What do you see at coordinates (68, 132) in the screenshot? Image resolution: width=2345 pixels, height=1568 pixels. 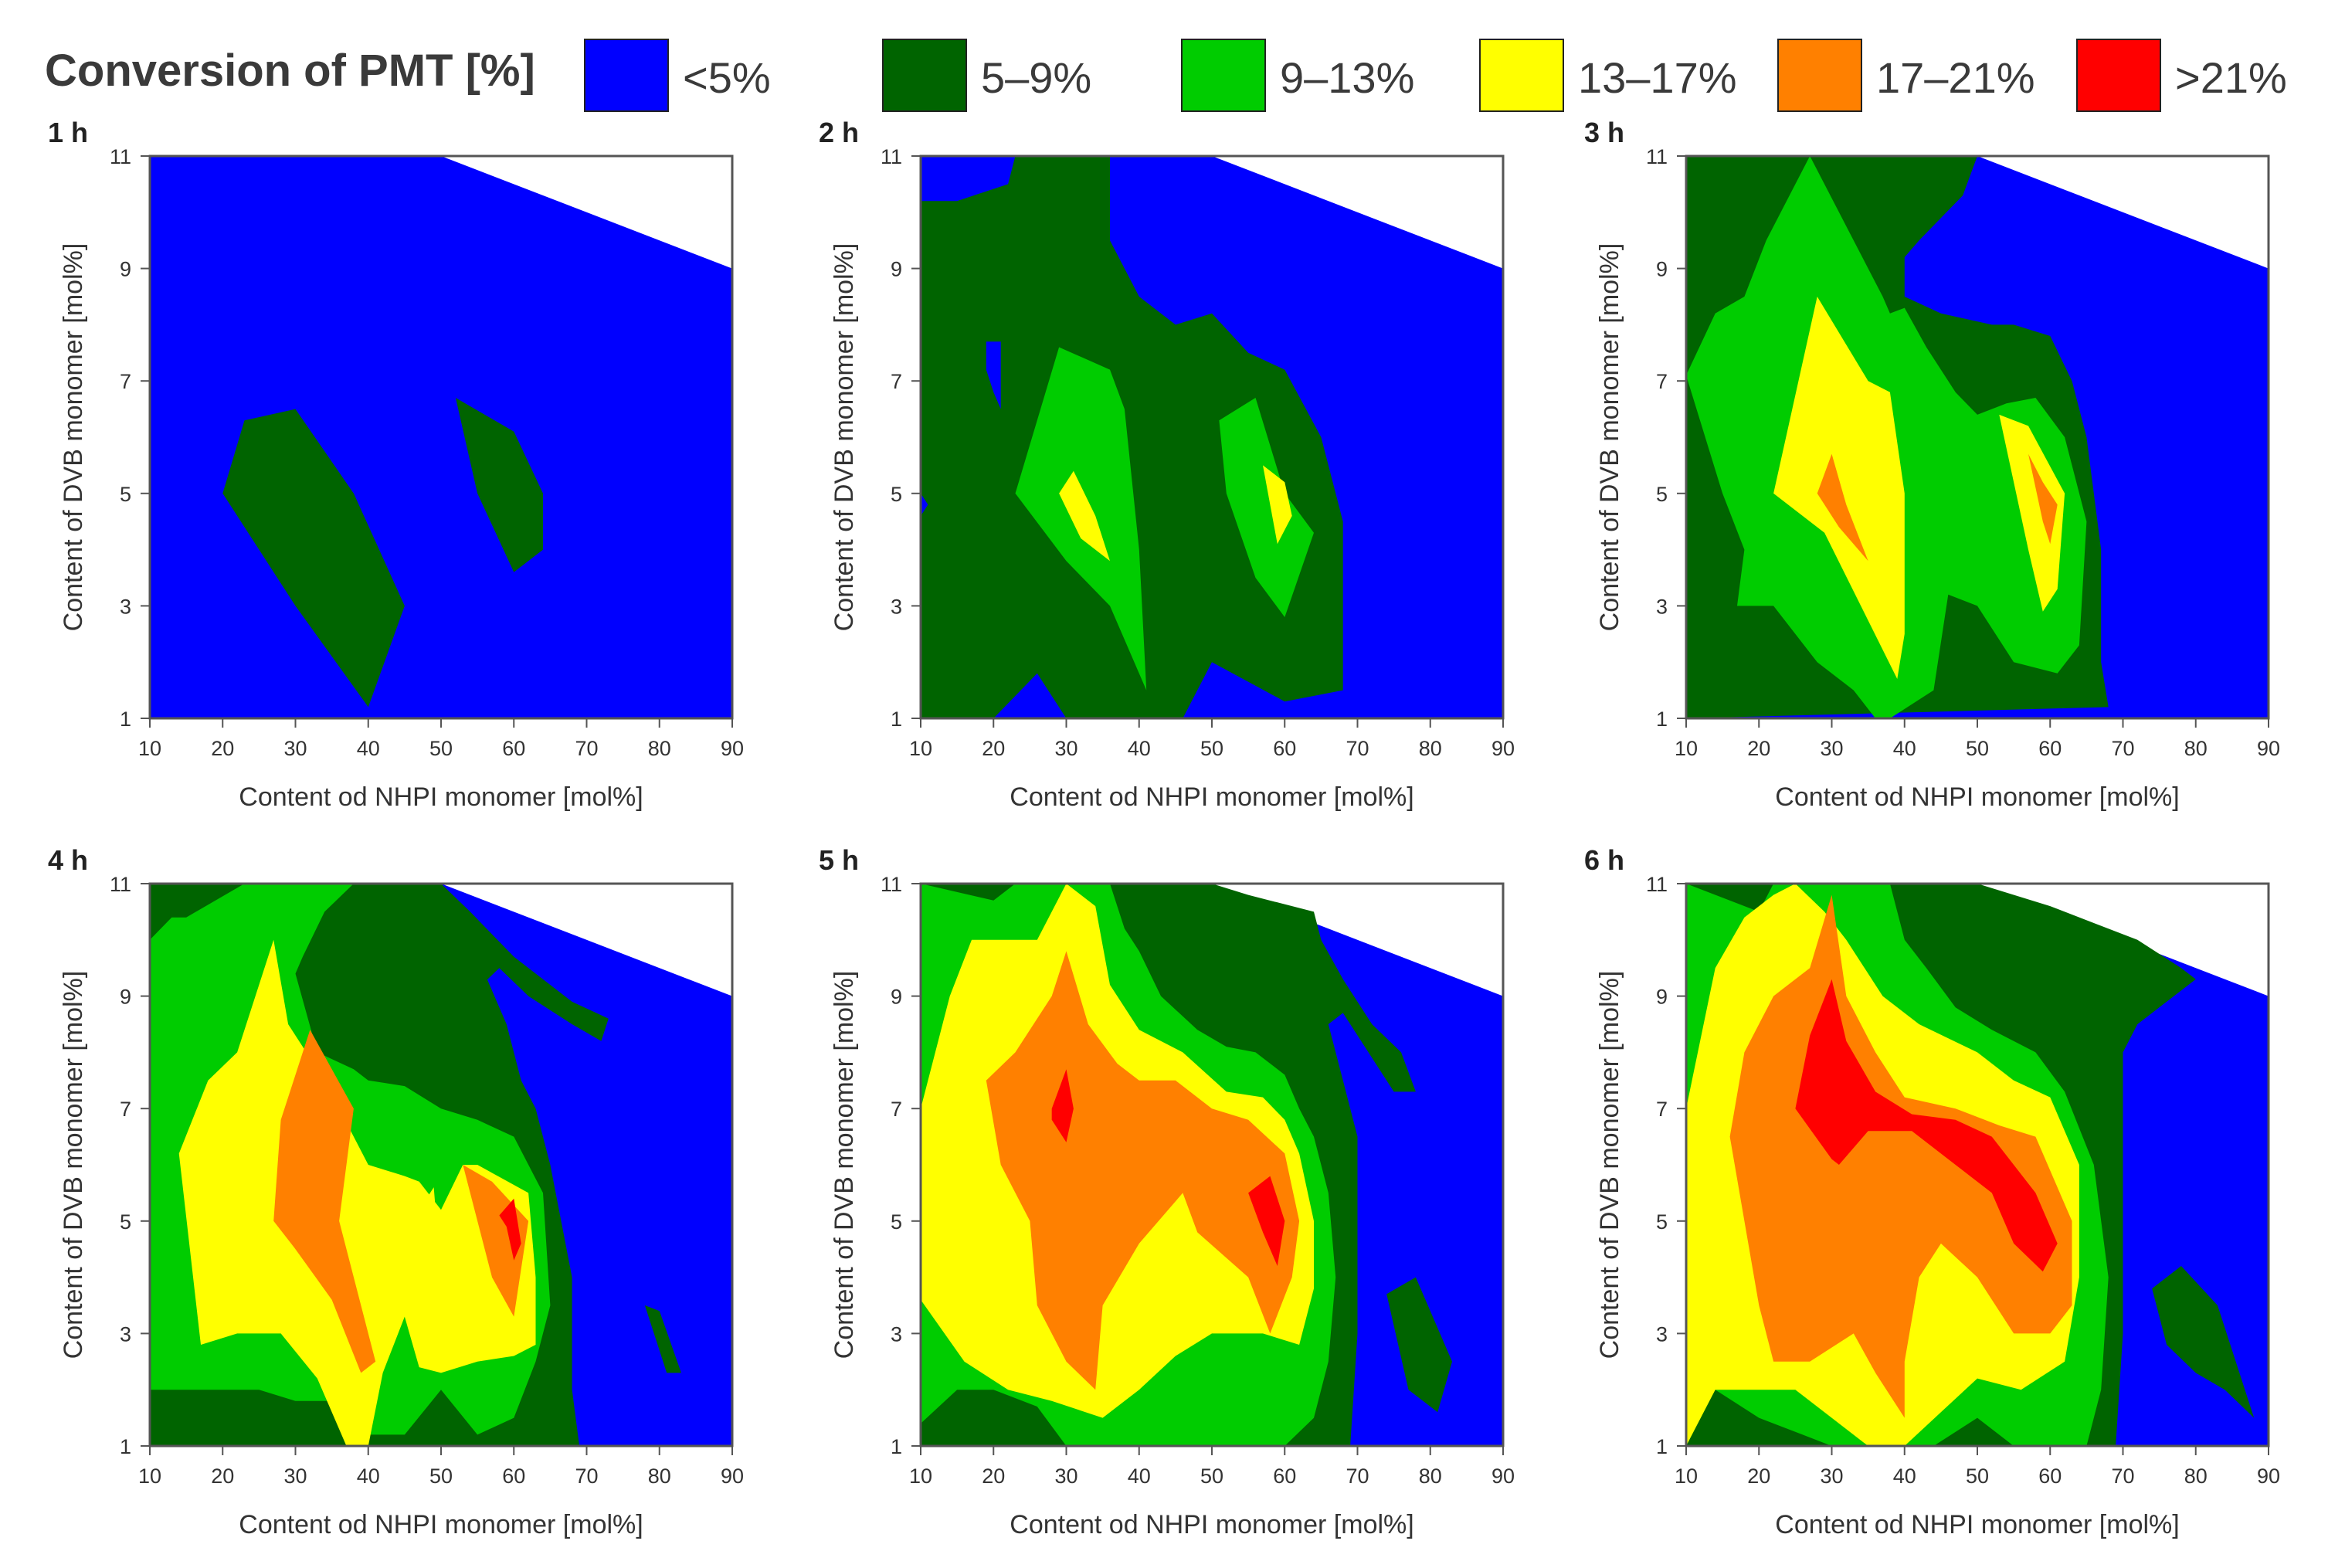 I see `panel-title: 1 h` at bounding box center [68, 132].